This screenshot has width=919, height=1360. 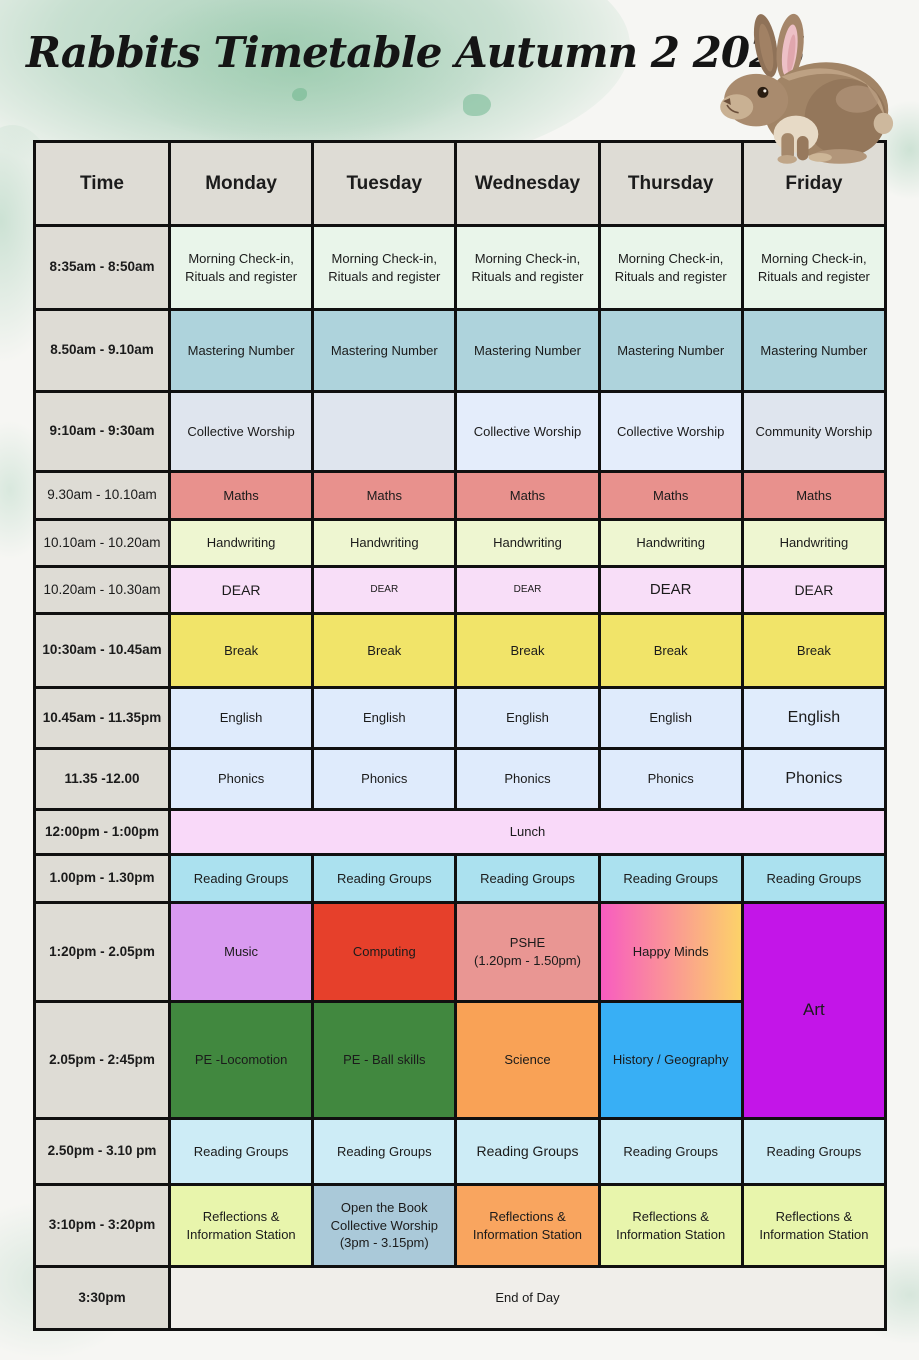 I want to click on time-cell: 3:10pm - 3:20pm, so click(x=102, y=1225).